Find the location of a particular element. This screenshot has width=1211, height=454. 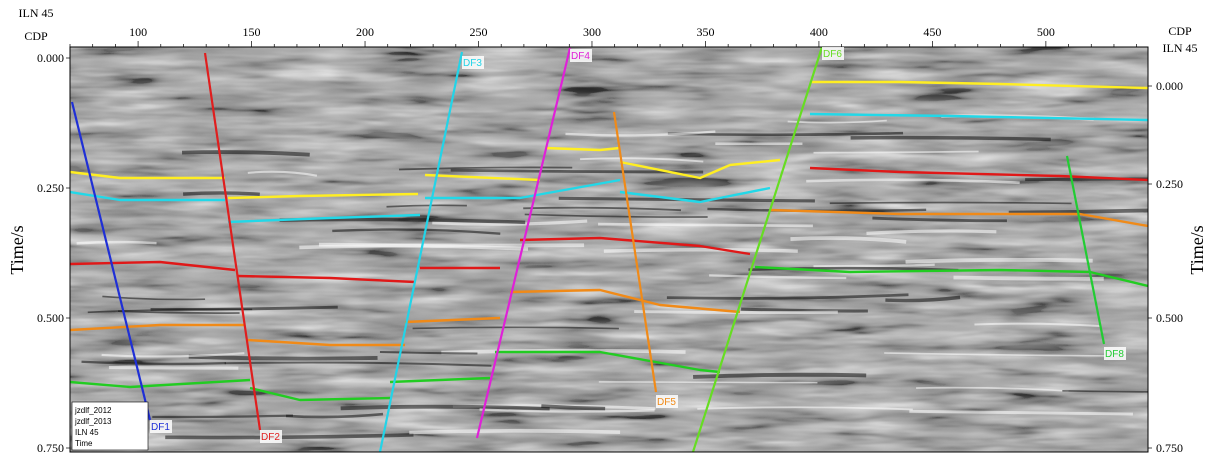

header-left-iln: ILN 45 is located at coordinates (36, 13).